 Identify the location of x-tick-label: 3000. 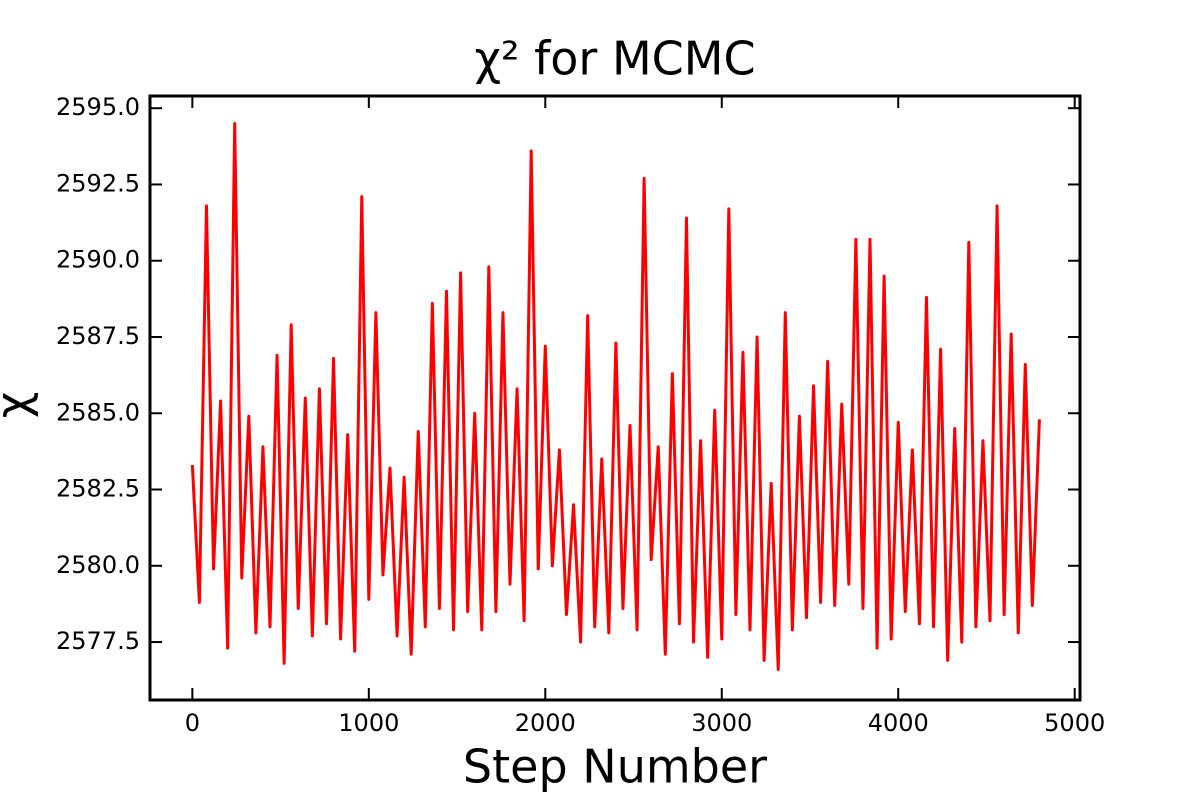
(721, 723).